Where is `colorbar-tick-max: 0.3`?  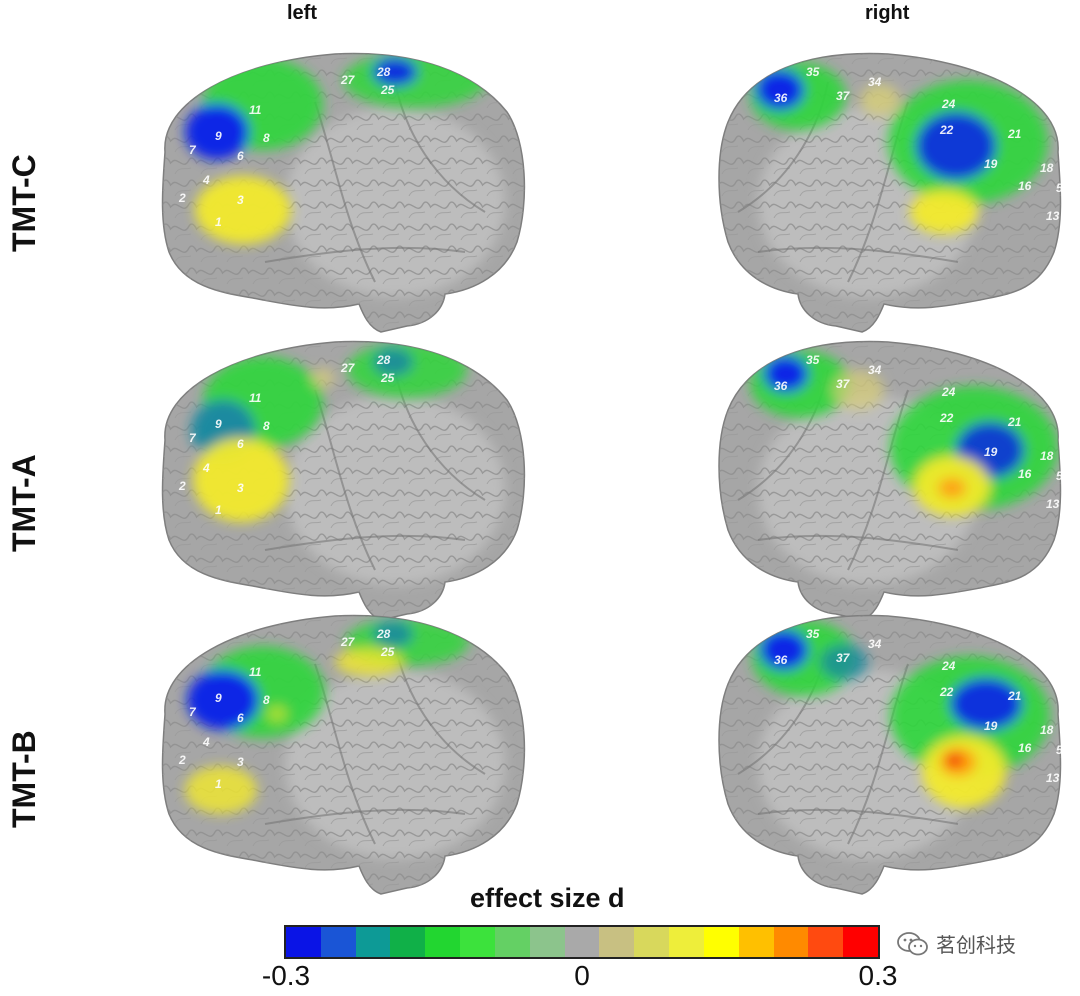
colorbar-tick-max: 0.3 is located at coordinates (878, 975).